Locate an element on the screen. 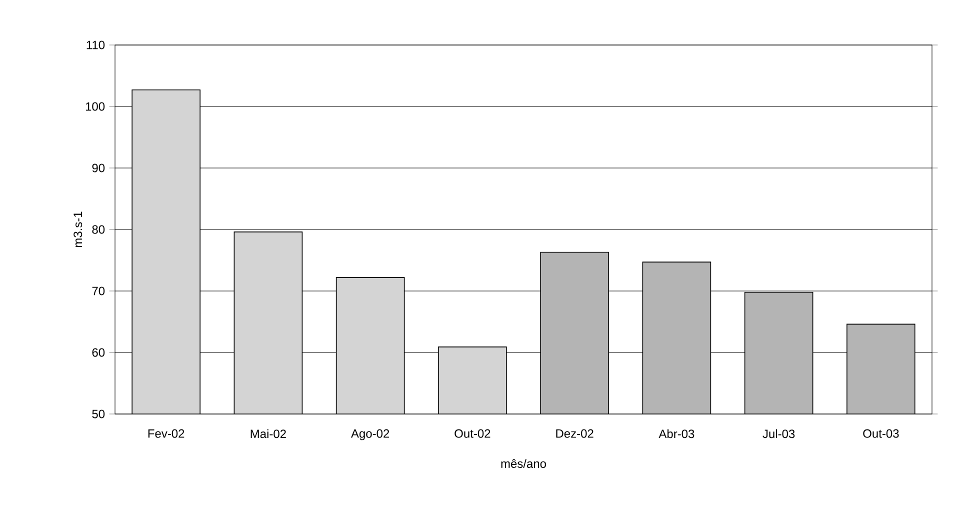  y-tick-label: 60 is located at coordinates (98, 352).